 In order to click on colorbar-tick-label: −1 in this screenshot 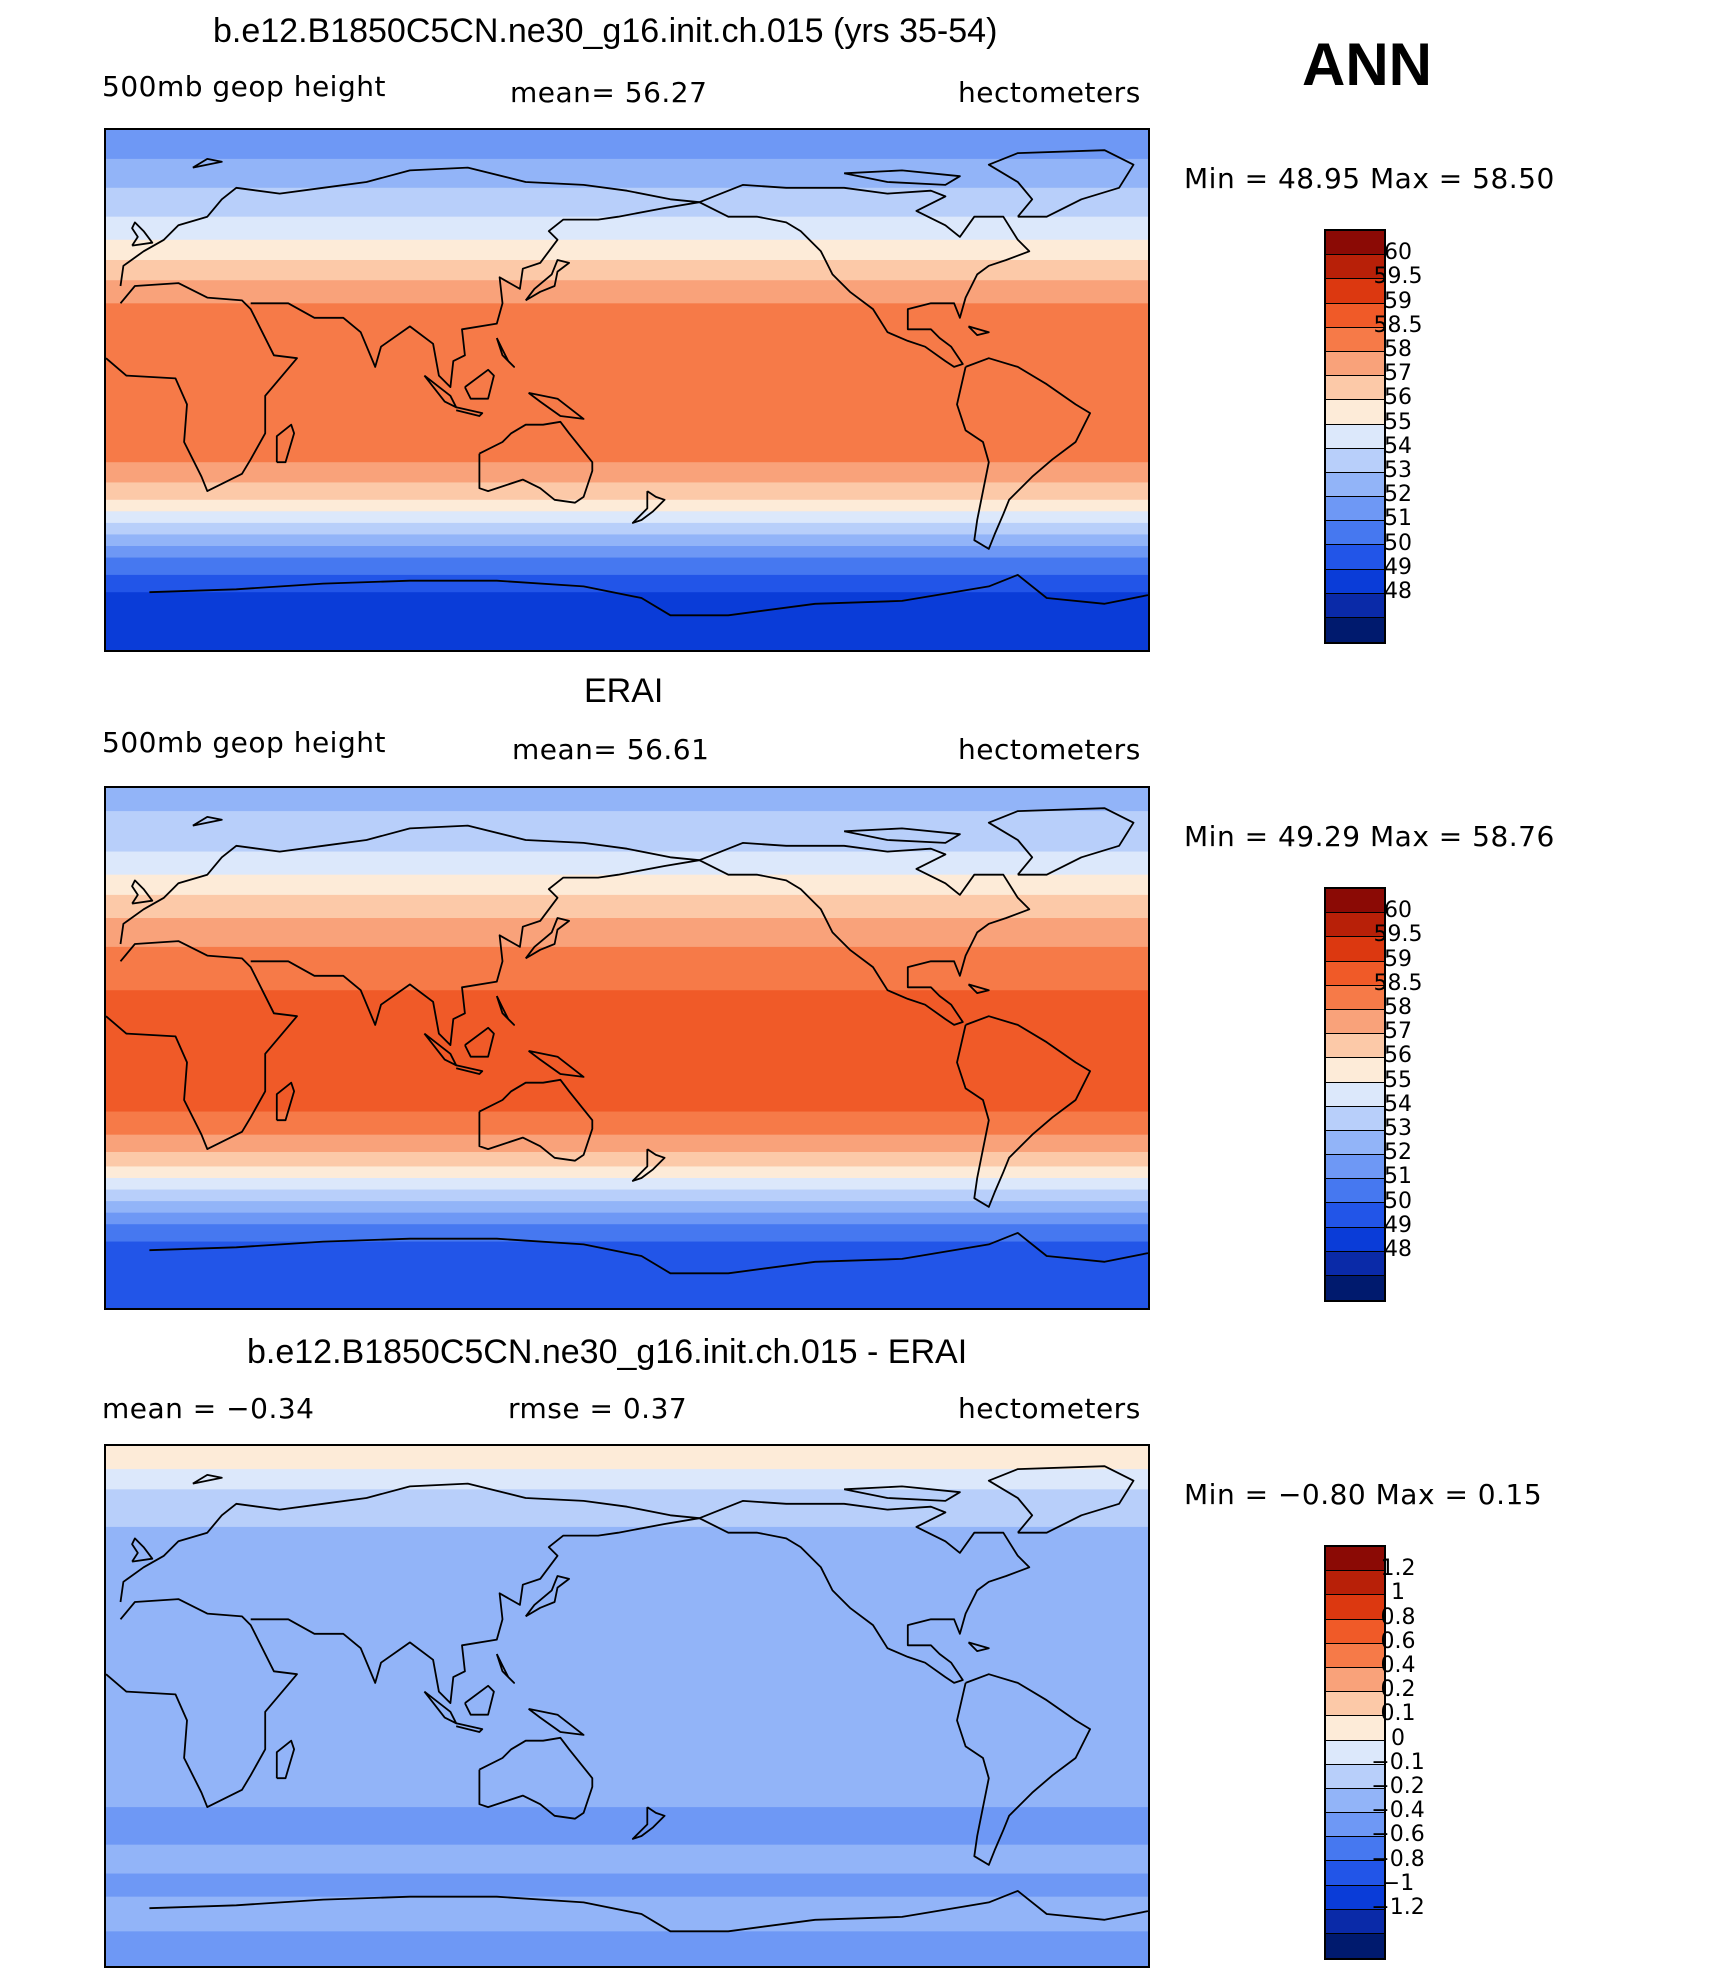, I will do `click(1398, 1883)`.